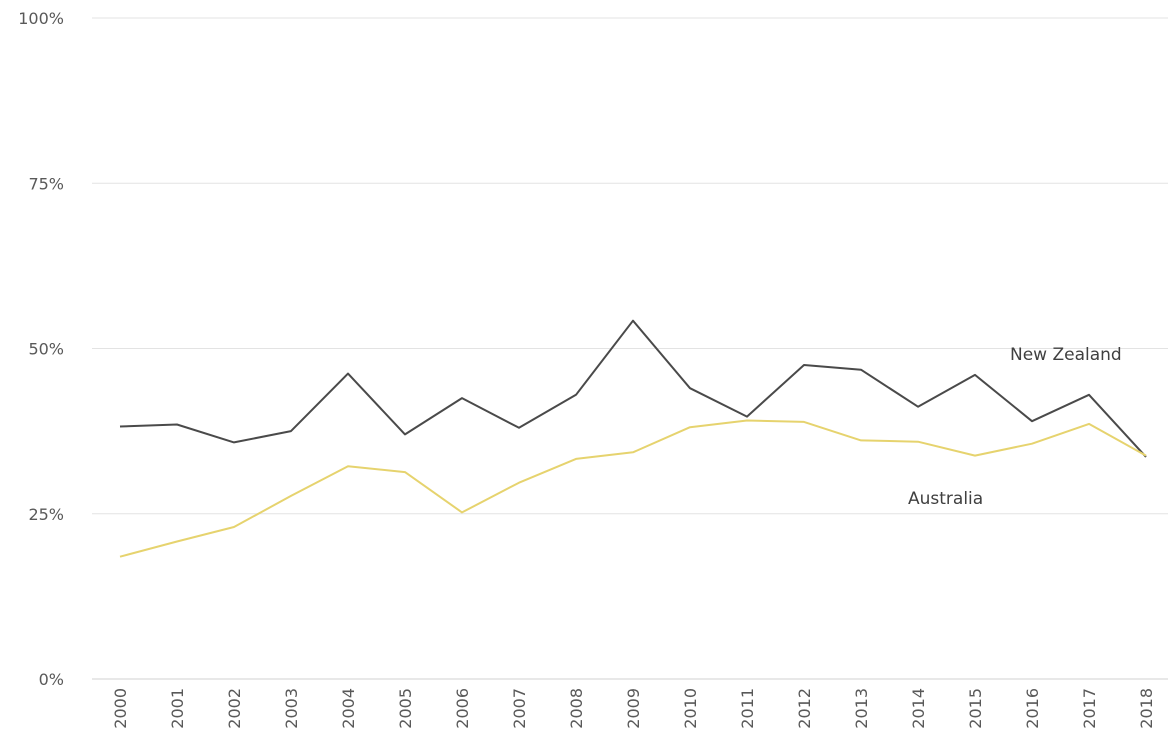 This screenshot has width=1171, height=751. What do you see at coordinates (918, 708) in the screenshot?
I see `x-tick-label: 2014` at bounding box center [918, 708].